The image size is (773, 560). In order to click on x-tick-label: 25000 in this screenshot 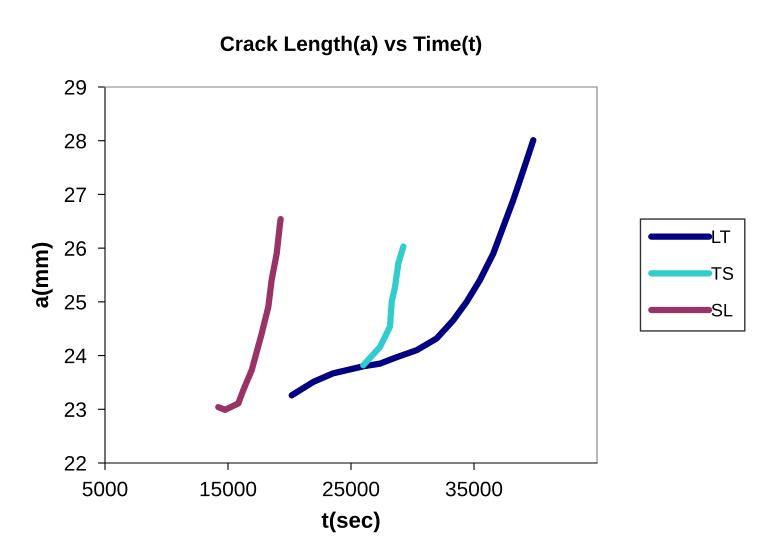, I will do `click(351, 489)`.